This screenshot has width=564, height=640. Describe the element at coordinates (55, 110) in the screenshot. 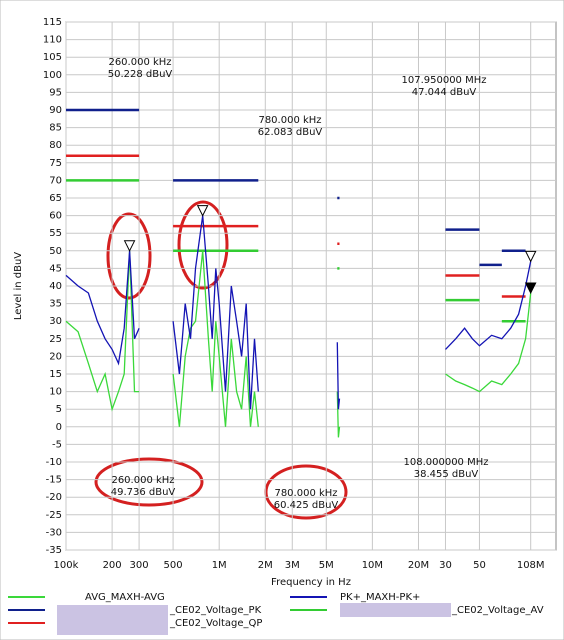

I see `y-tick-label: 90` at that location.